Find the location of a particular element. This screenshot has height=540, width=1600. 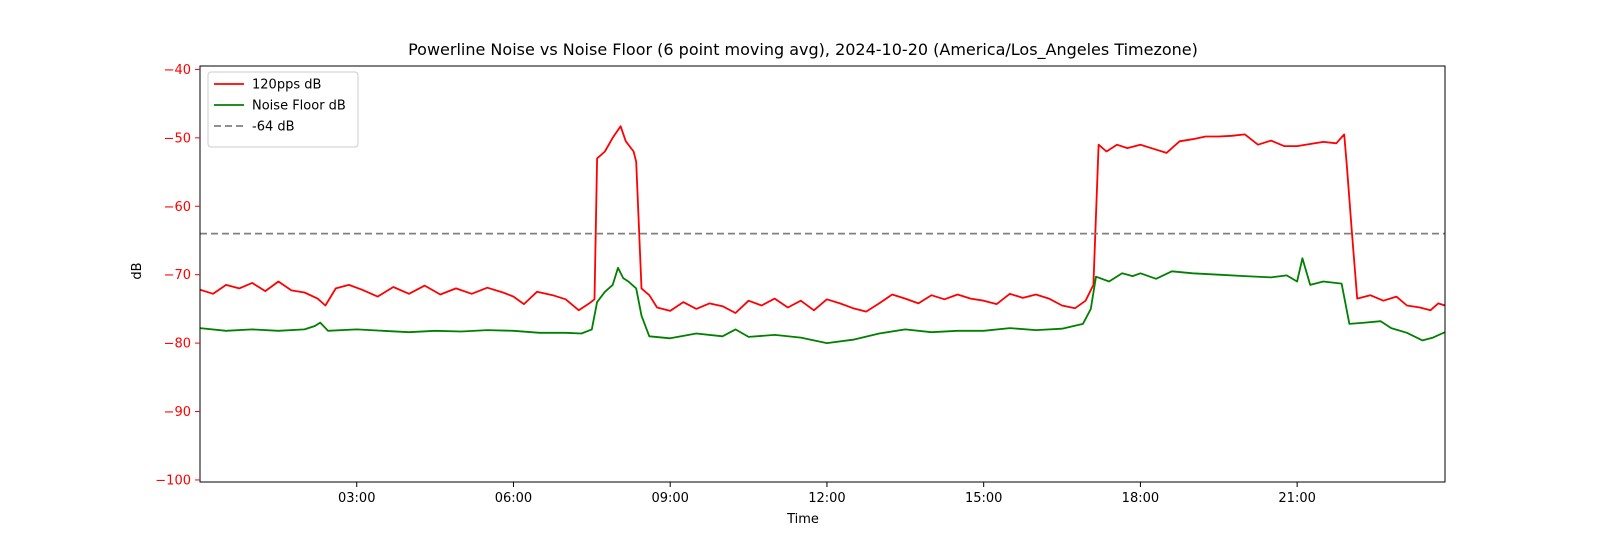

y-tick-label: −100 is located at coordinates (173, 480).